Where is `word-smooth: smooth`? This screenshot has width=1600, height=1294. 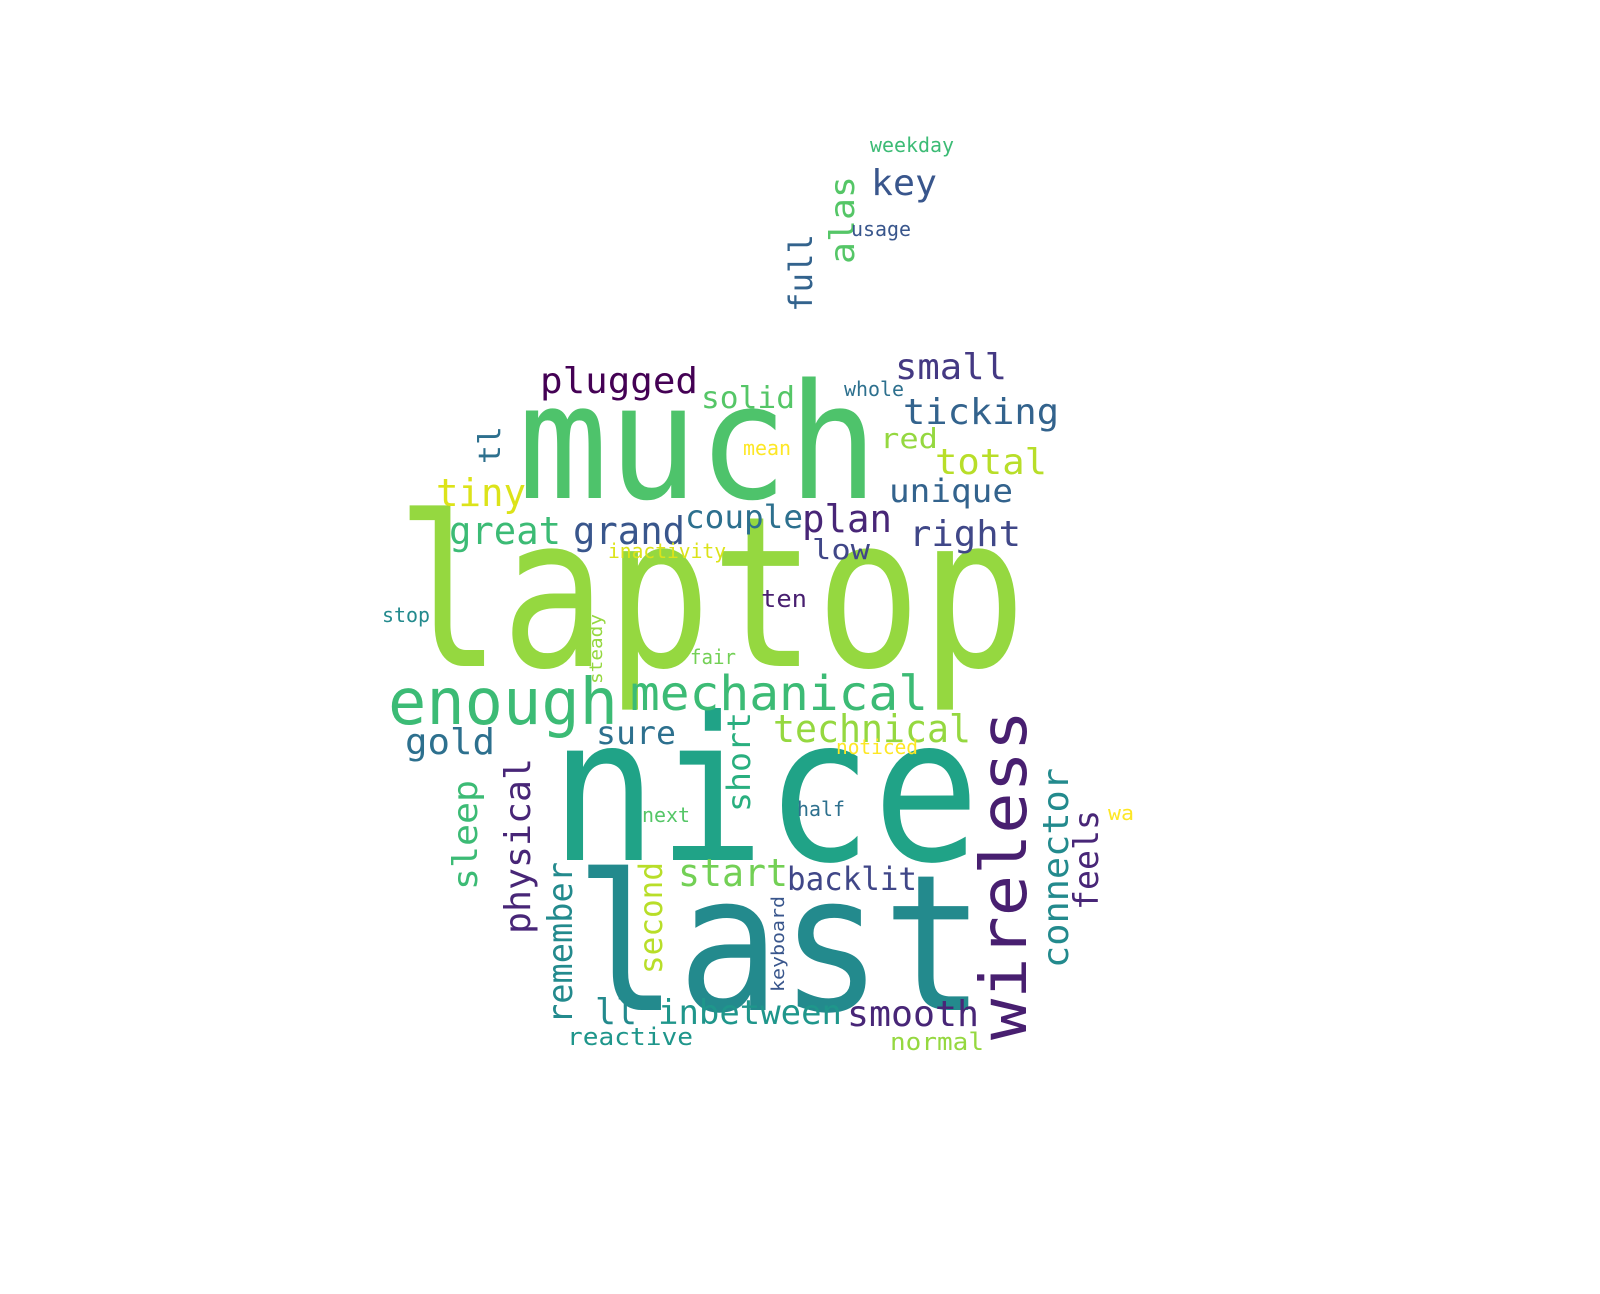
word-smooth: smooth is located at coordinates (913, 1014).